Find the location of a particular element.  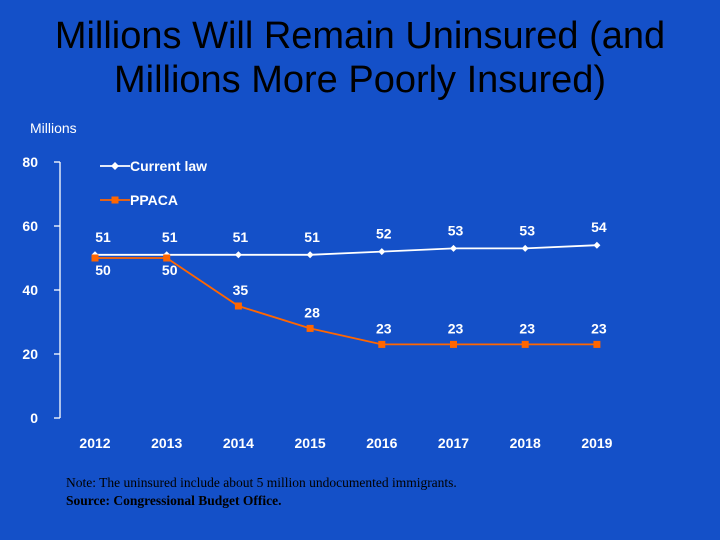

x-tick-label: 2015 is located at coordinates (310, 443).